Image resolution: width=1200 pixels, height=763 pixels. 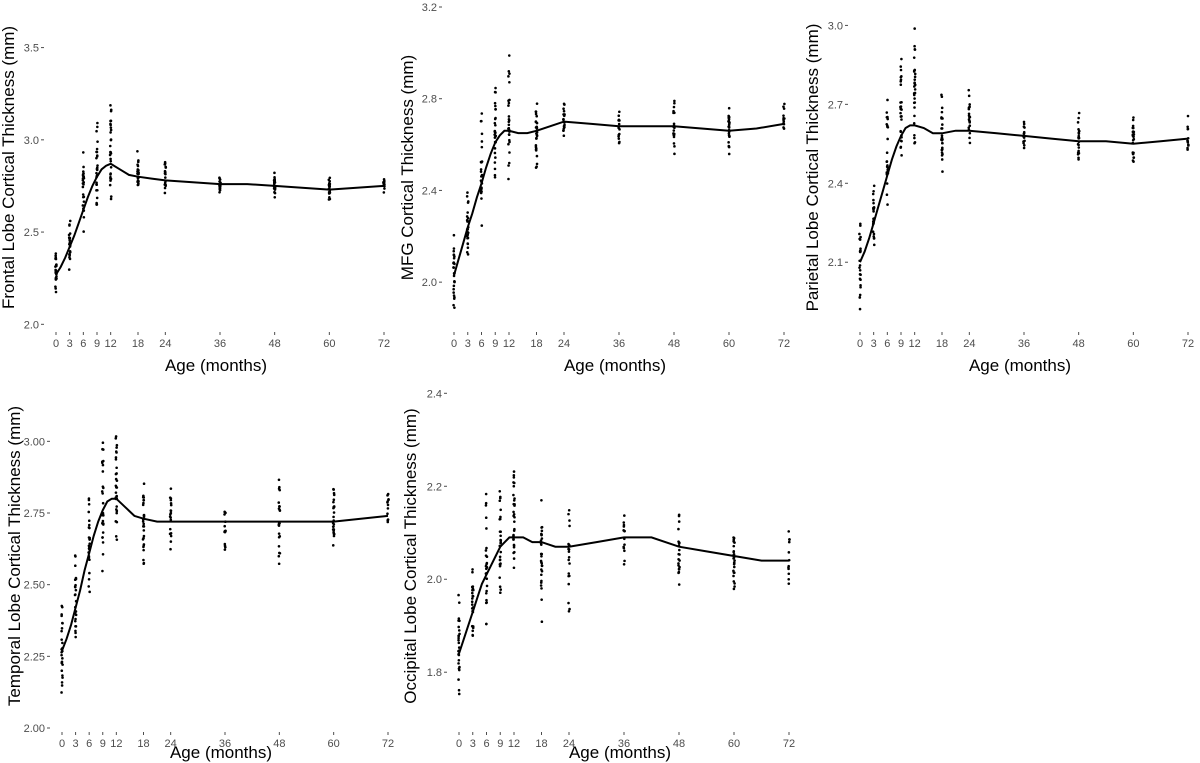 I want to click on y-axis-title: MFG Cortical Thickness (mm), so click(x=407, y=167).